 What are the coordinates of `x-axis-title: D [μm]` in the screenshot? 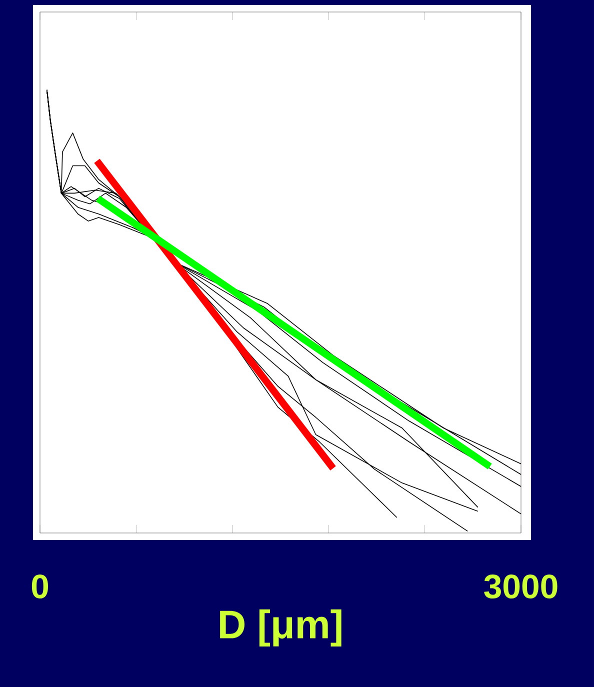 It's located at (281, 628).